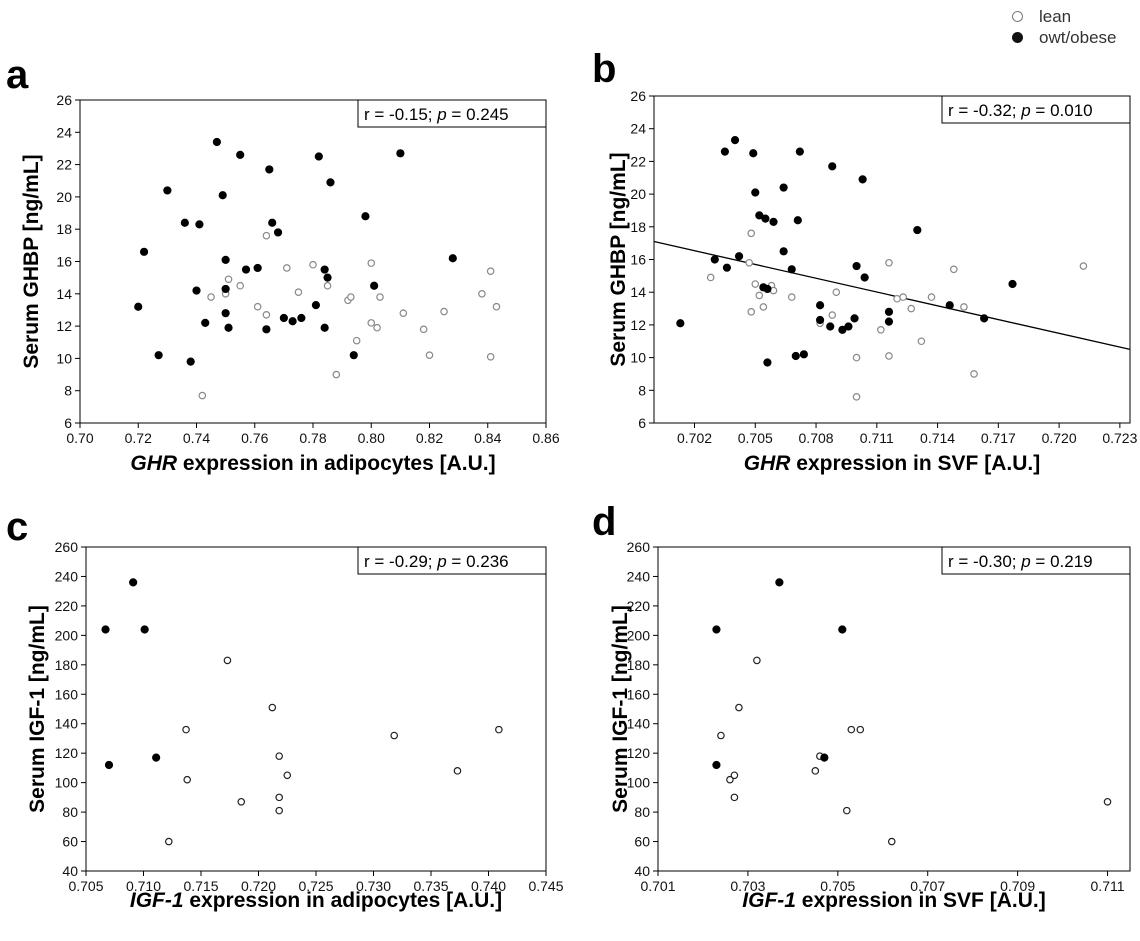  I want to click on x-tick-label: 0.708, so click(816, 438).